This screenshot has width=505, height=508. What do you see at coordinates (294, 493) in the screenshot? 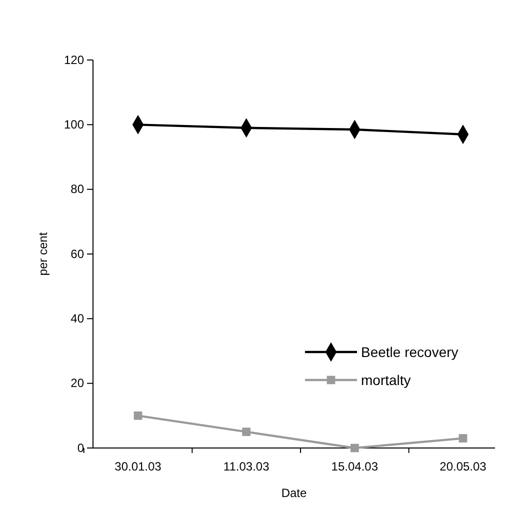
I see `x-axis-title: Date` at bounding box center [294, 493].